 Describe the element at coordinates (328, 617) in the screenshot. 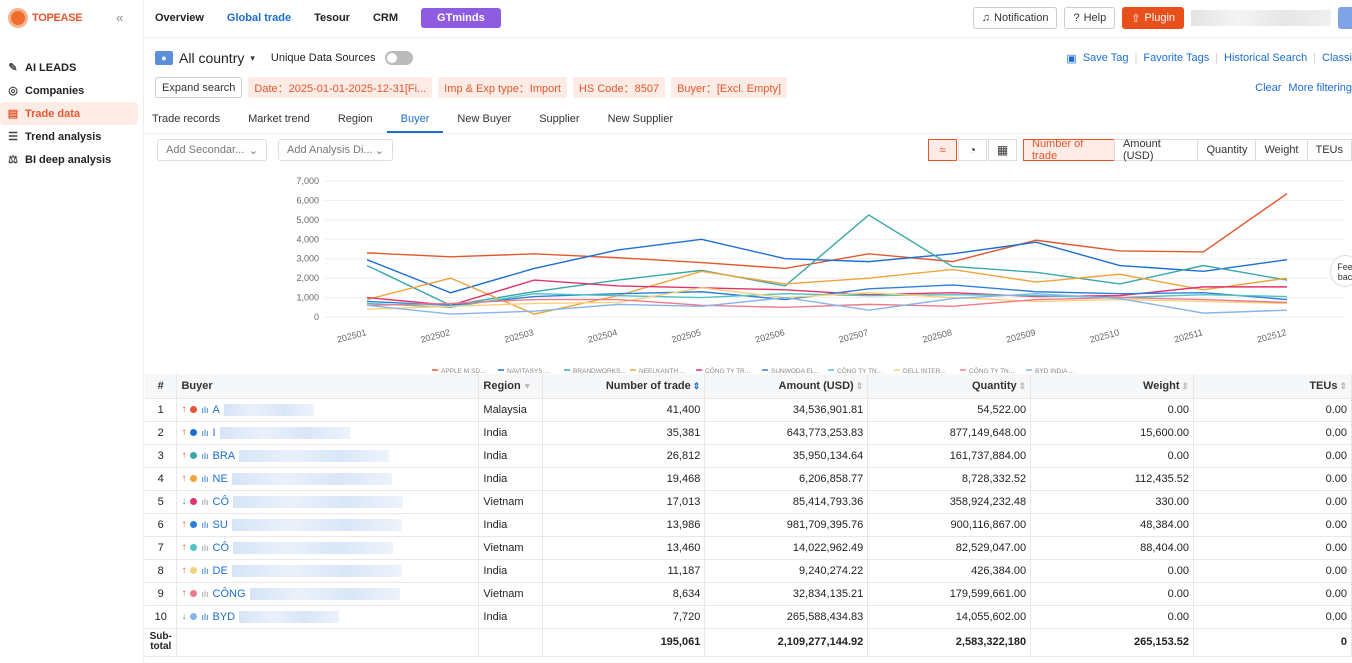

I see `buyer-cell: ↓ ılı BYD` at that location.